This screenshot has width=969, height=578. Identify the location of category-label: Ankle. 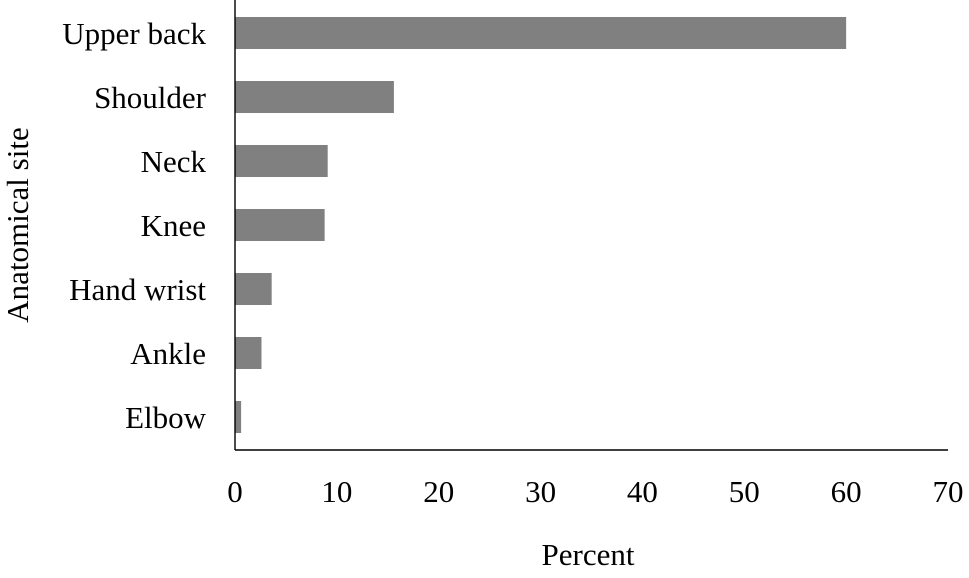
(168, 353).